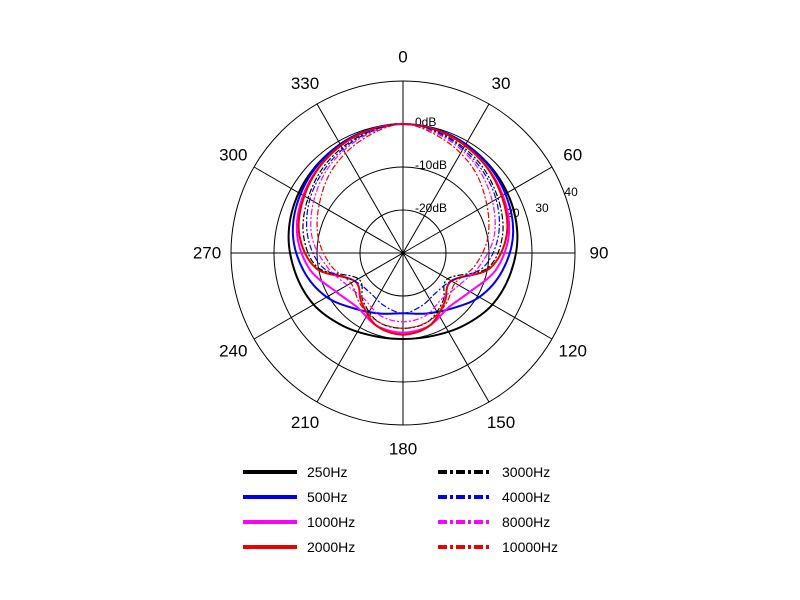 Image resolution: width=800 pixels, height=600 pixels. I want to click on legend-label: 3000Hz, so click(526, 472).